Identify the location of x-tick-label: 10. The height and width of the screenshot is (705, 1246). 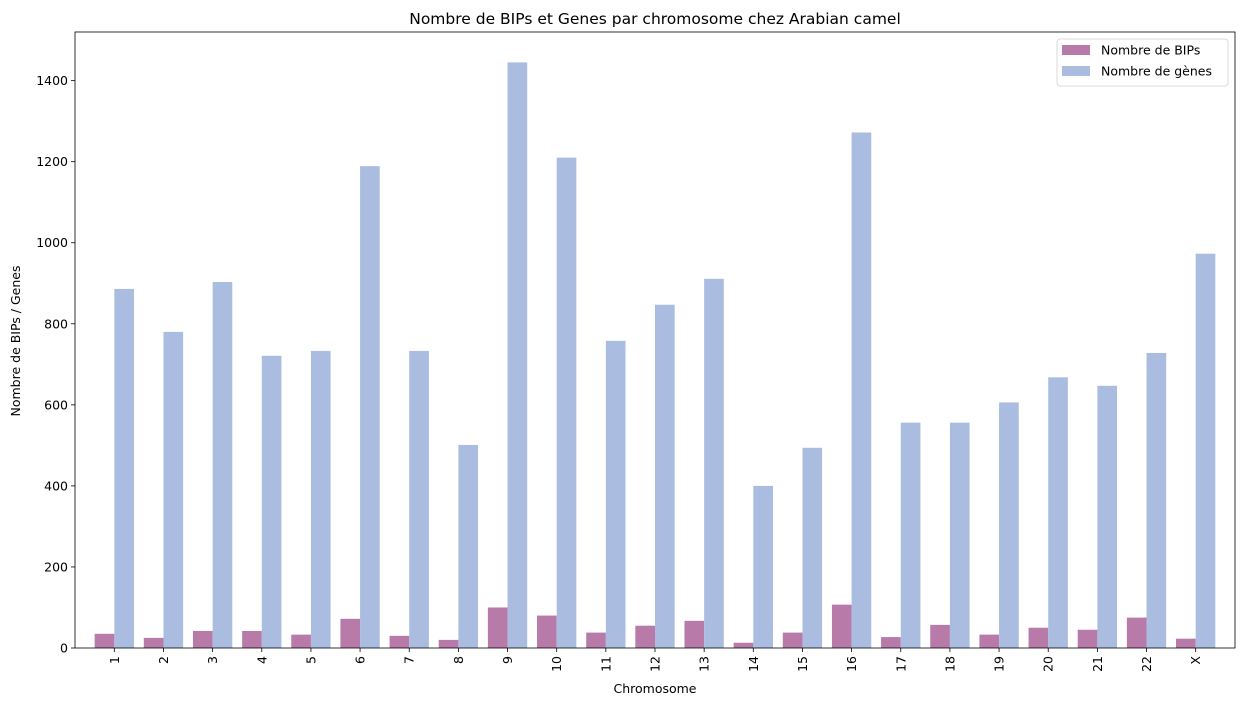
(556, 664).